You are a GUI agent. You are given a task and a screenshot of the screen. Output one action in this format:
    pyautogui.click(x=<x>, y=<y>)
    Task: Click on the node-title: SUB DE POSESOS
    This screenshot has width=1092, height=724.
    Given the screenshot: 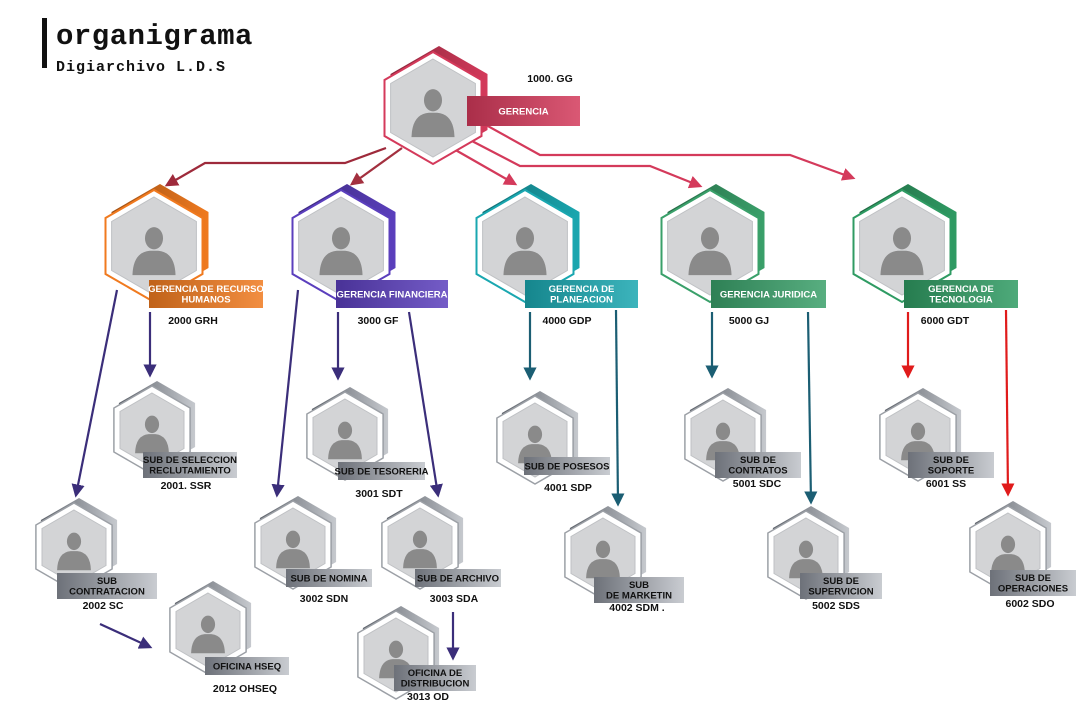 What is the action you would take?
    pyautogui.click(x=567, y=466)
    